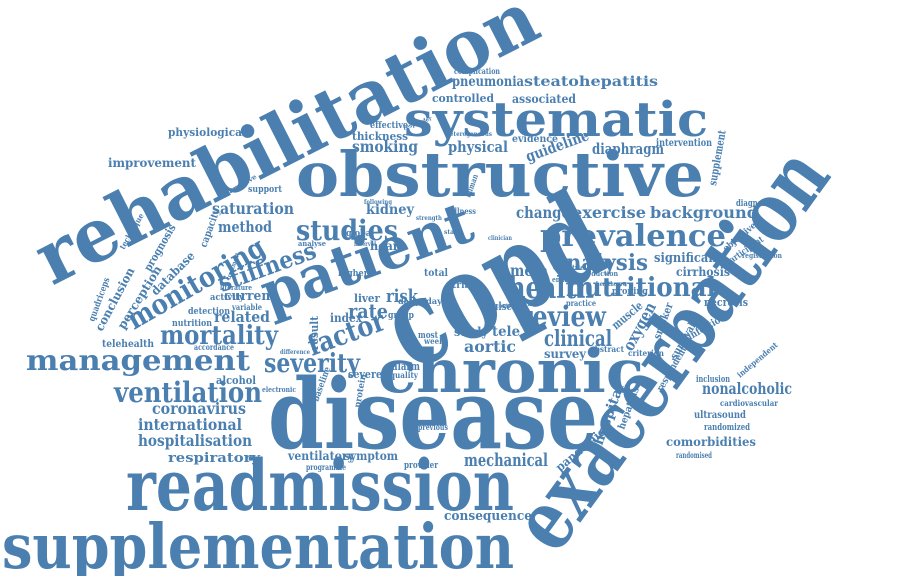 Image resolution: width=900 pixels, height=576 pixels. I want to click on word-ventilatory: ventilatory, so click(321, 456).